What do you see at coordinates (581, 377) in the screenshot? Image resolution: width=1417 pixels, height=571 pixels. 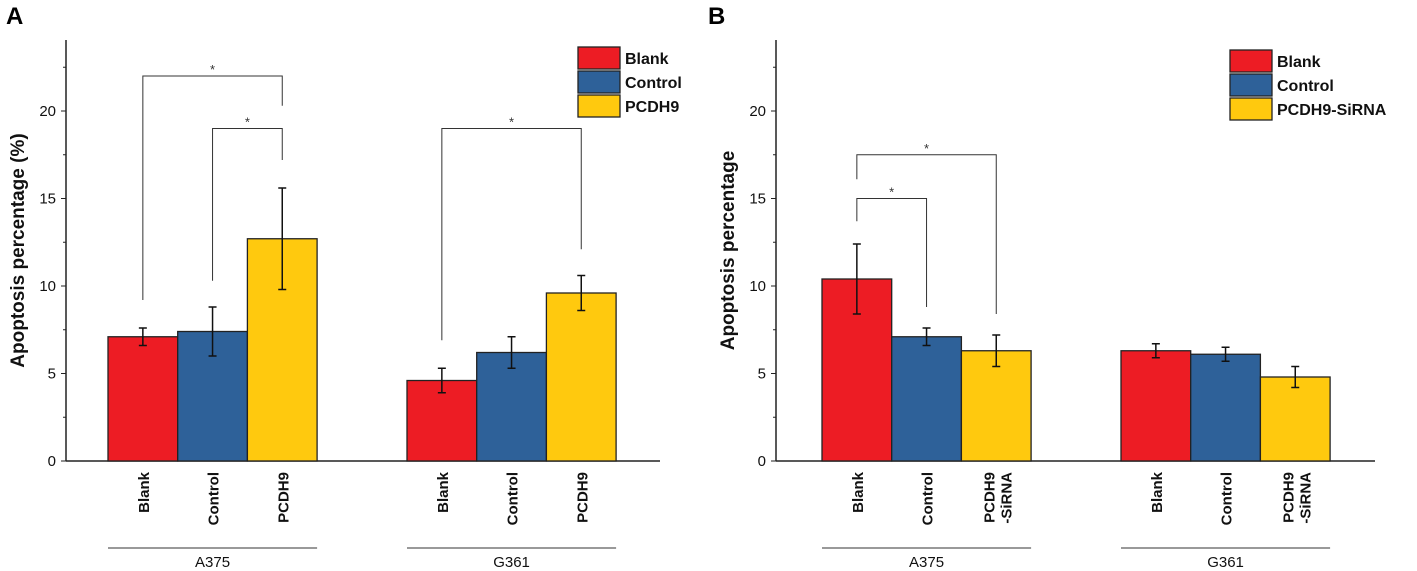 I see `bar-G361-PCDH9` at bounding box center [581, 377].